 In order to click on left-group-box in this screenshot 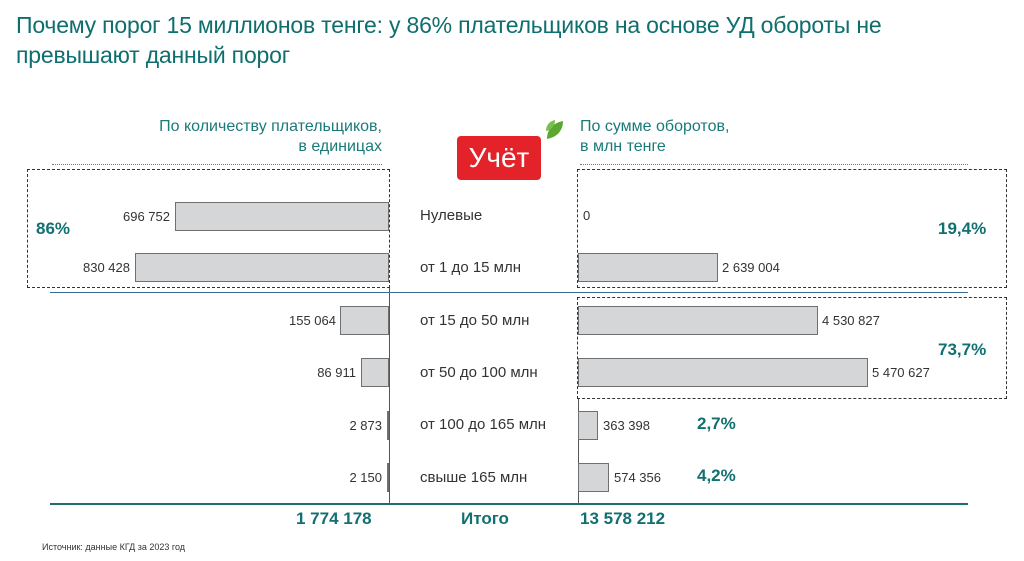, I will do `click(208, 228)`.